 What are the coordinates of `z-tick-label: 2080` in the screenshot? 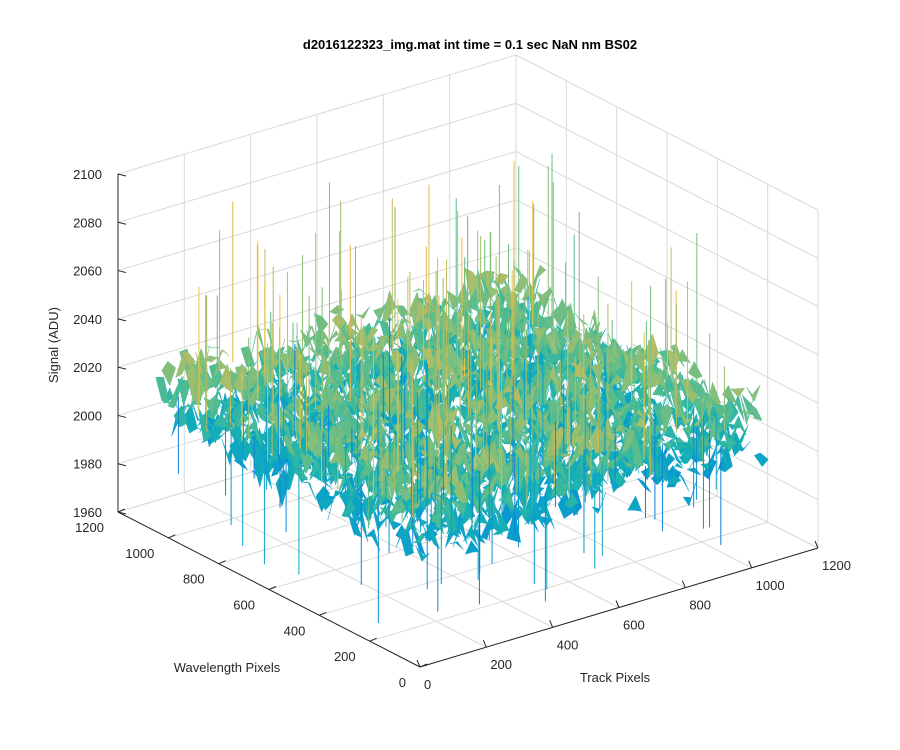 It's located at (87, 222).